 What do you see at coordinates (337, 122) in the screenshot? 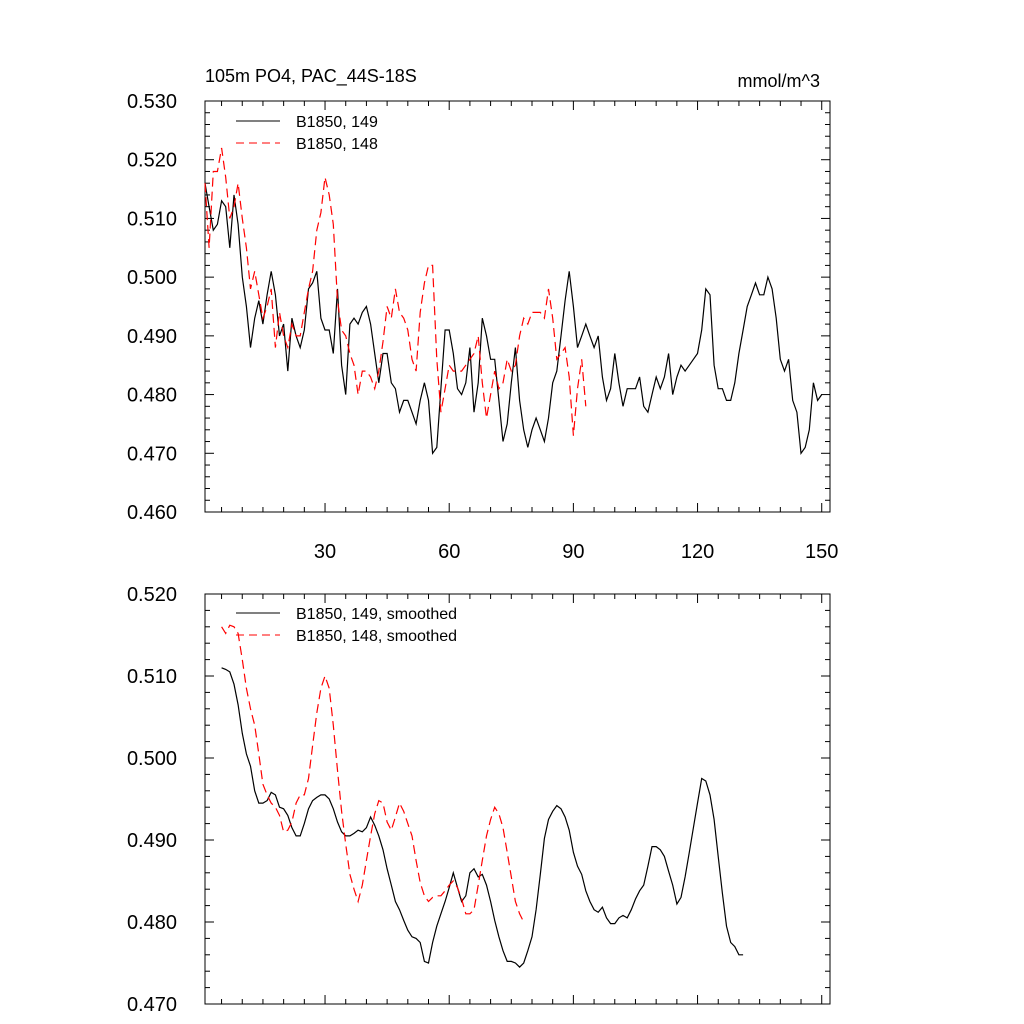
I see `top-legend-label-149: B1850, 149` at bounding box center [337, 122].